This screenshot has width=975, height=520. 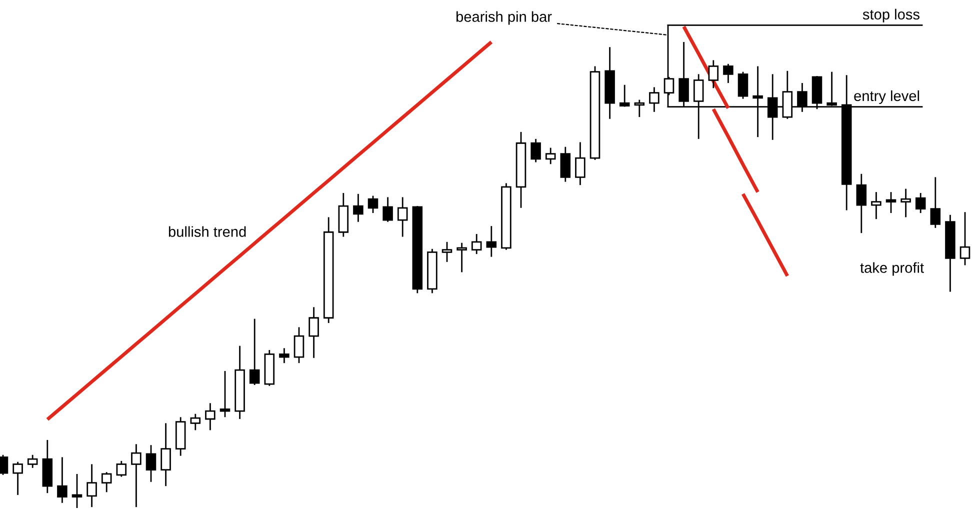 I want to click on ref-line-label: stop loss, so click(x=891, y=15).